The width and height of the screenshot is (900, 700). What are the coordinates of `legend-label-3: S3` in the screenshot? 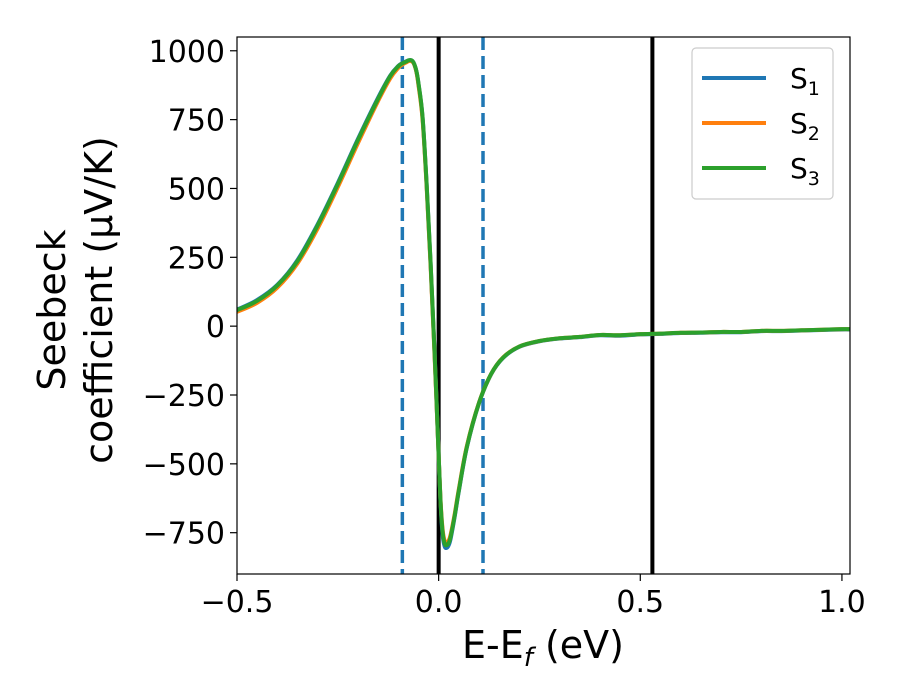 It's located at (805, 171).